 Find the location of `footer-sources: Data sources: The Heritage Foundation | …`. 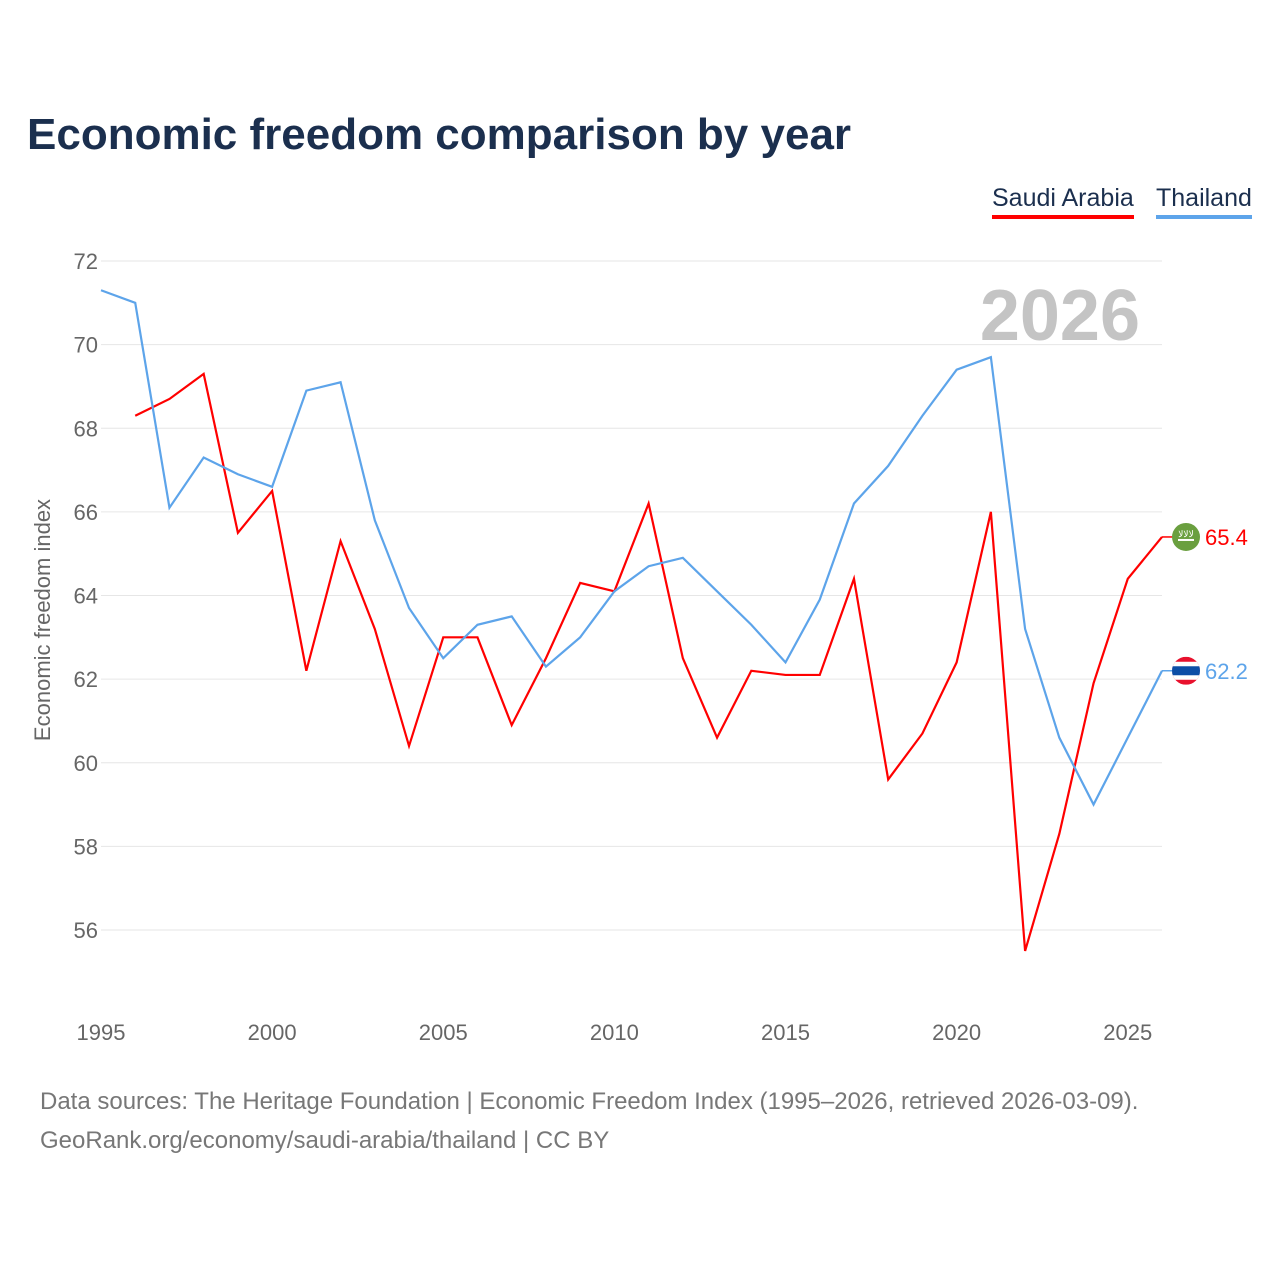

footer-sources: Data sources: The Heritage Foundation | … is located at coordinates (589, 1101).